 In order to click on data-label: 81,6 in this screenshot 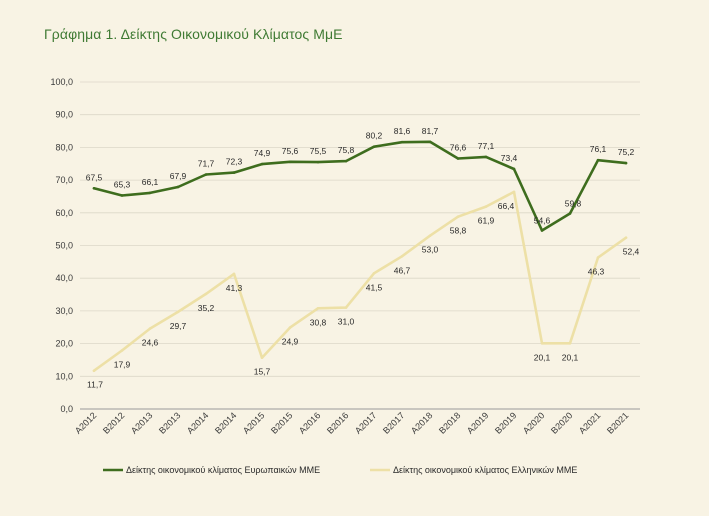, I will do `click(402, 131)`.